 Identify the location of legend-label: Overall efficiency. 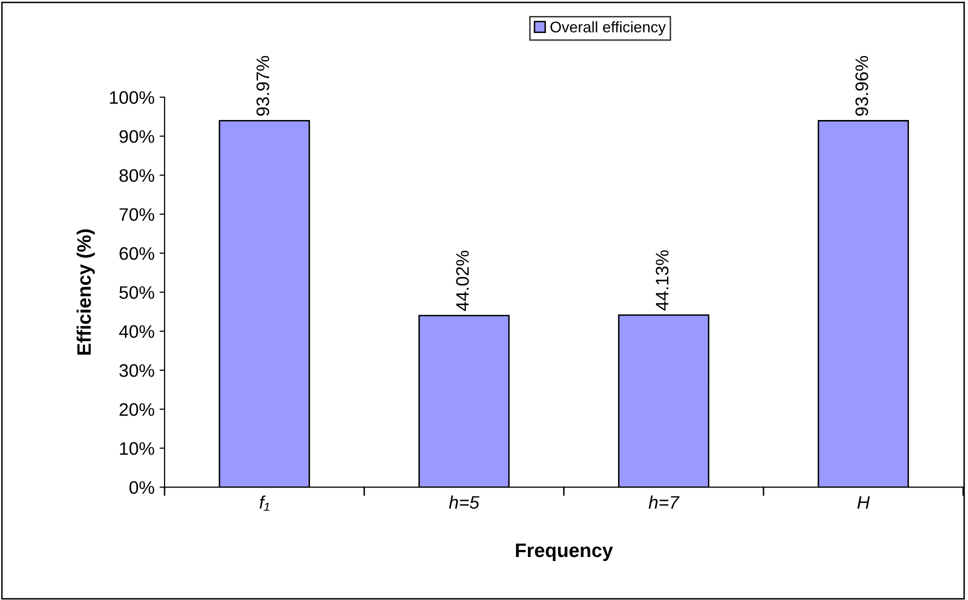
(608, 28).